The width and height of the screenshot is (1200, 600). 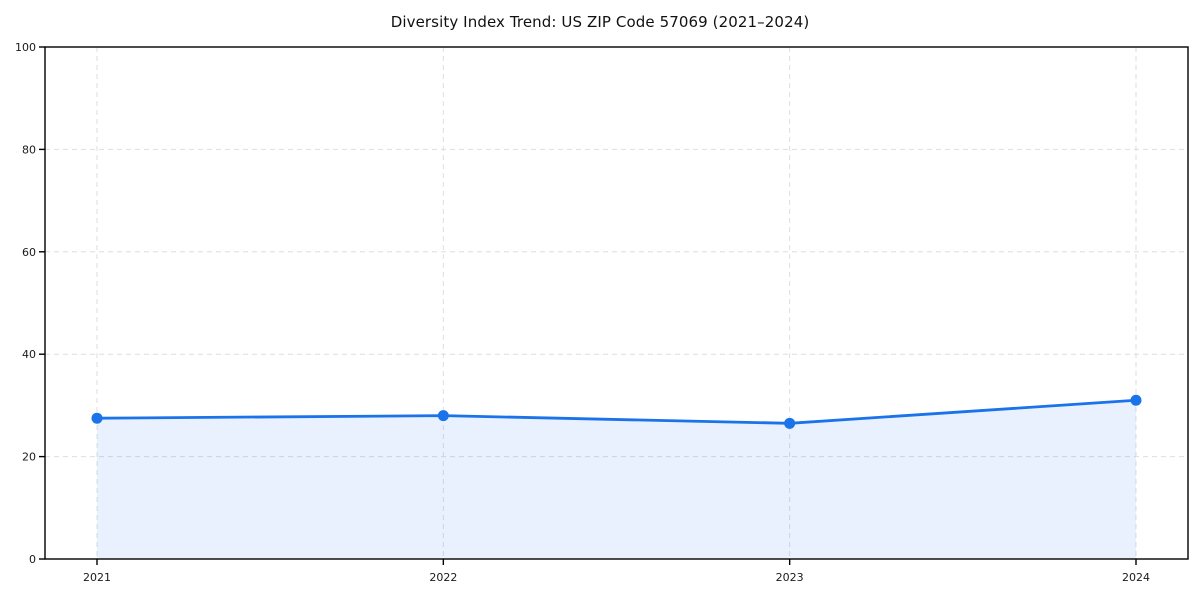 What do you see at coordinates (616, 411) in the screenshot?
I see `trend-line` at bounding box center [616, 411].